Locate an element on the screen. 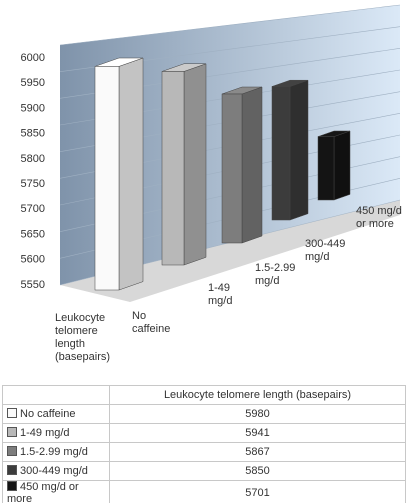 This screenshot has width=410, height=503. legend-label: 300-449 mg/d is located at coordinates (54, 471).